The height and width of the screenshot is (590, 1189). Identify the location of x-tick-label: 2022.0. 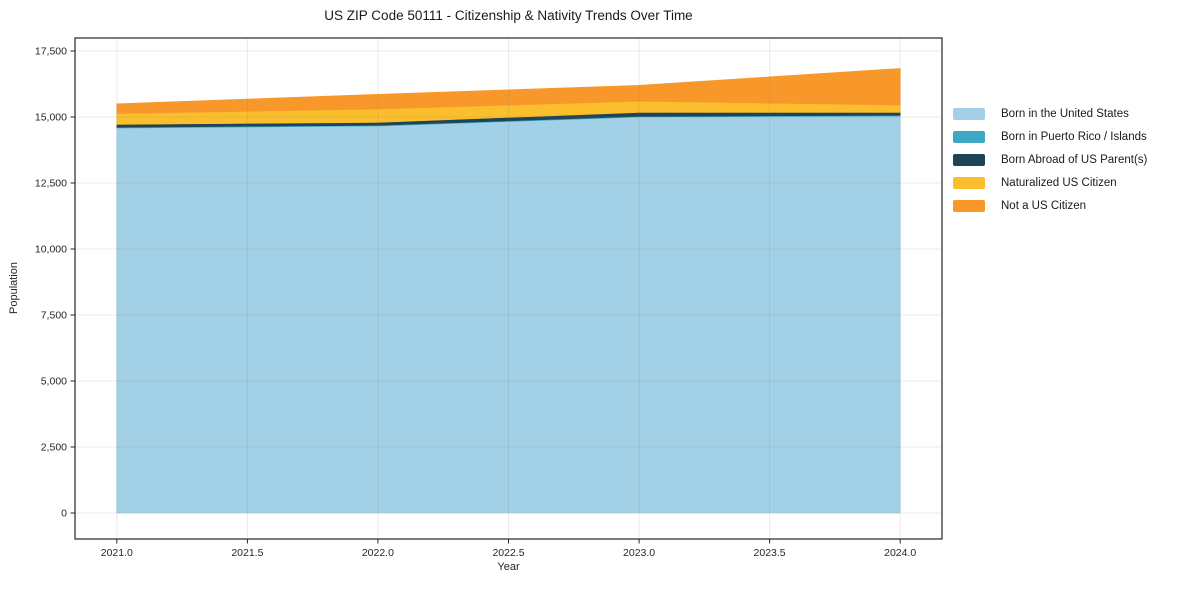
(378, 553).